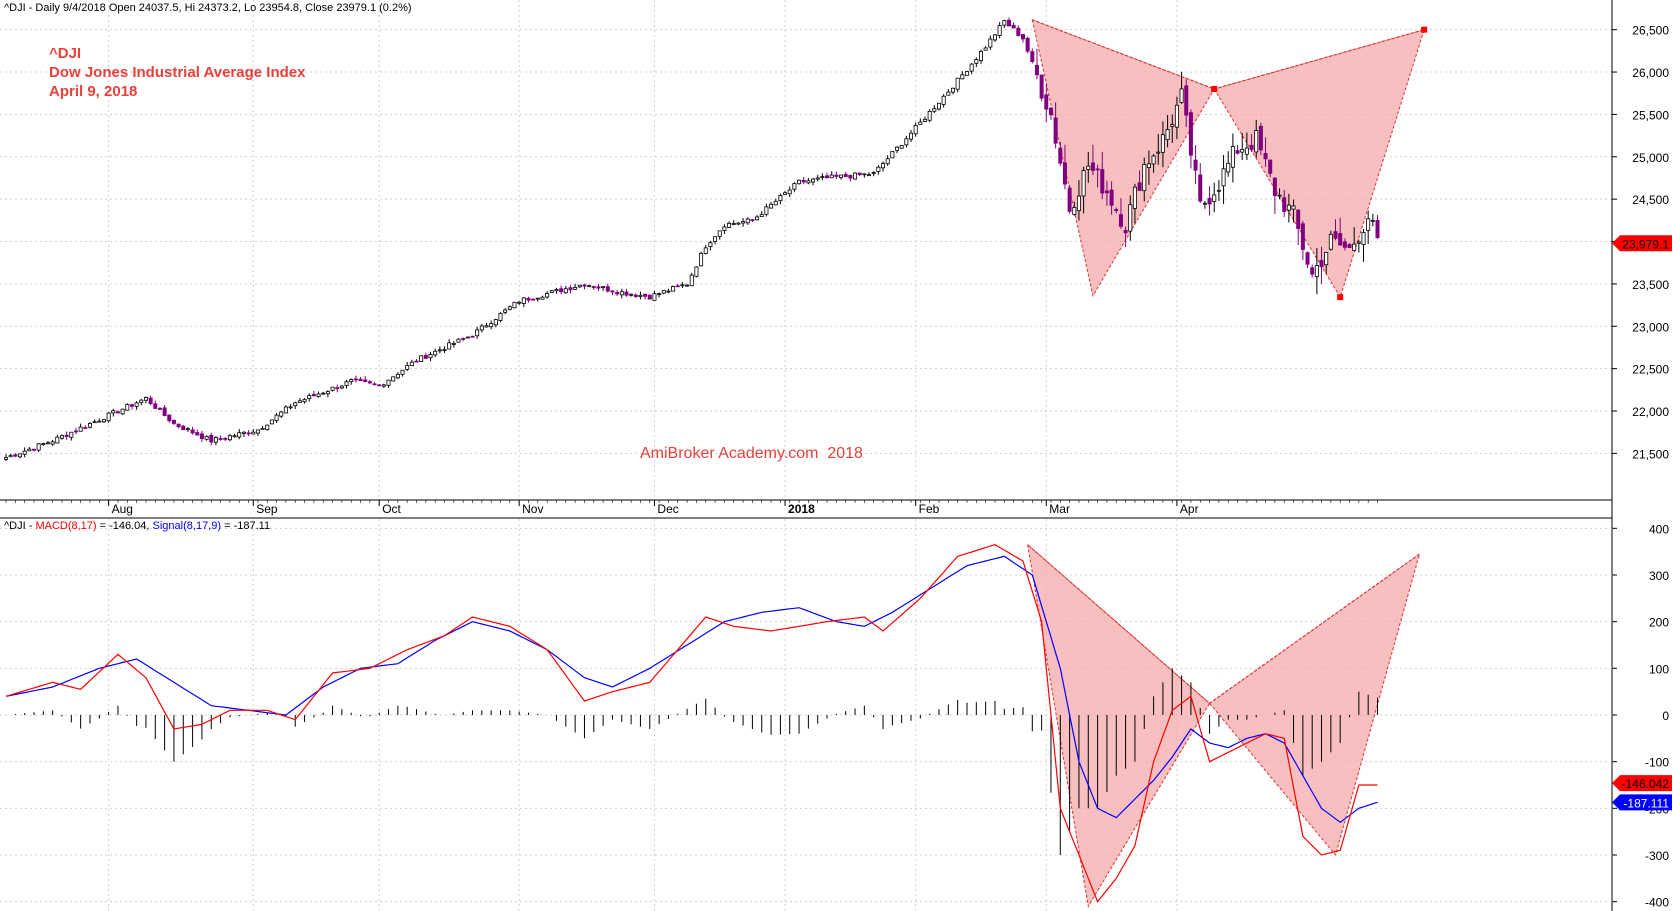 Image resolution: width=1673 pixels, height=911 pixels. Describe the element at coordinates (1650, 454) in the screenshot. I see `price-tick-label: 21,500` at that location.